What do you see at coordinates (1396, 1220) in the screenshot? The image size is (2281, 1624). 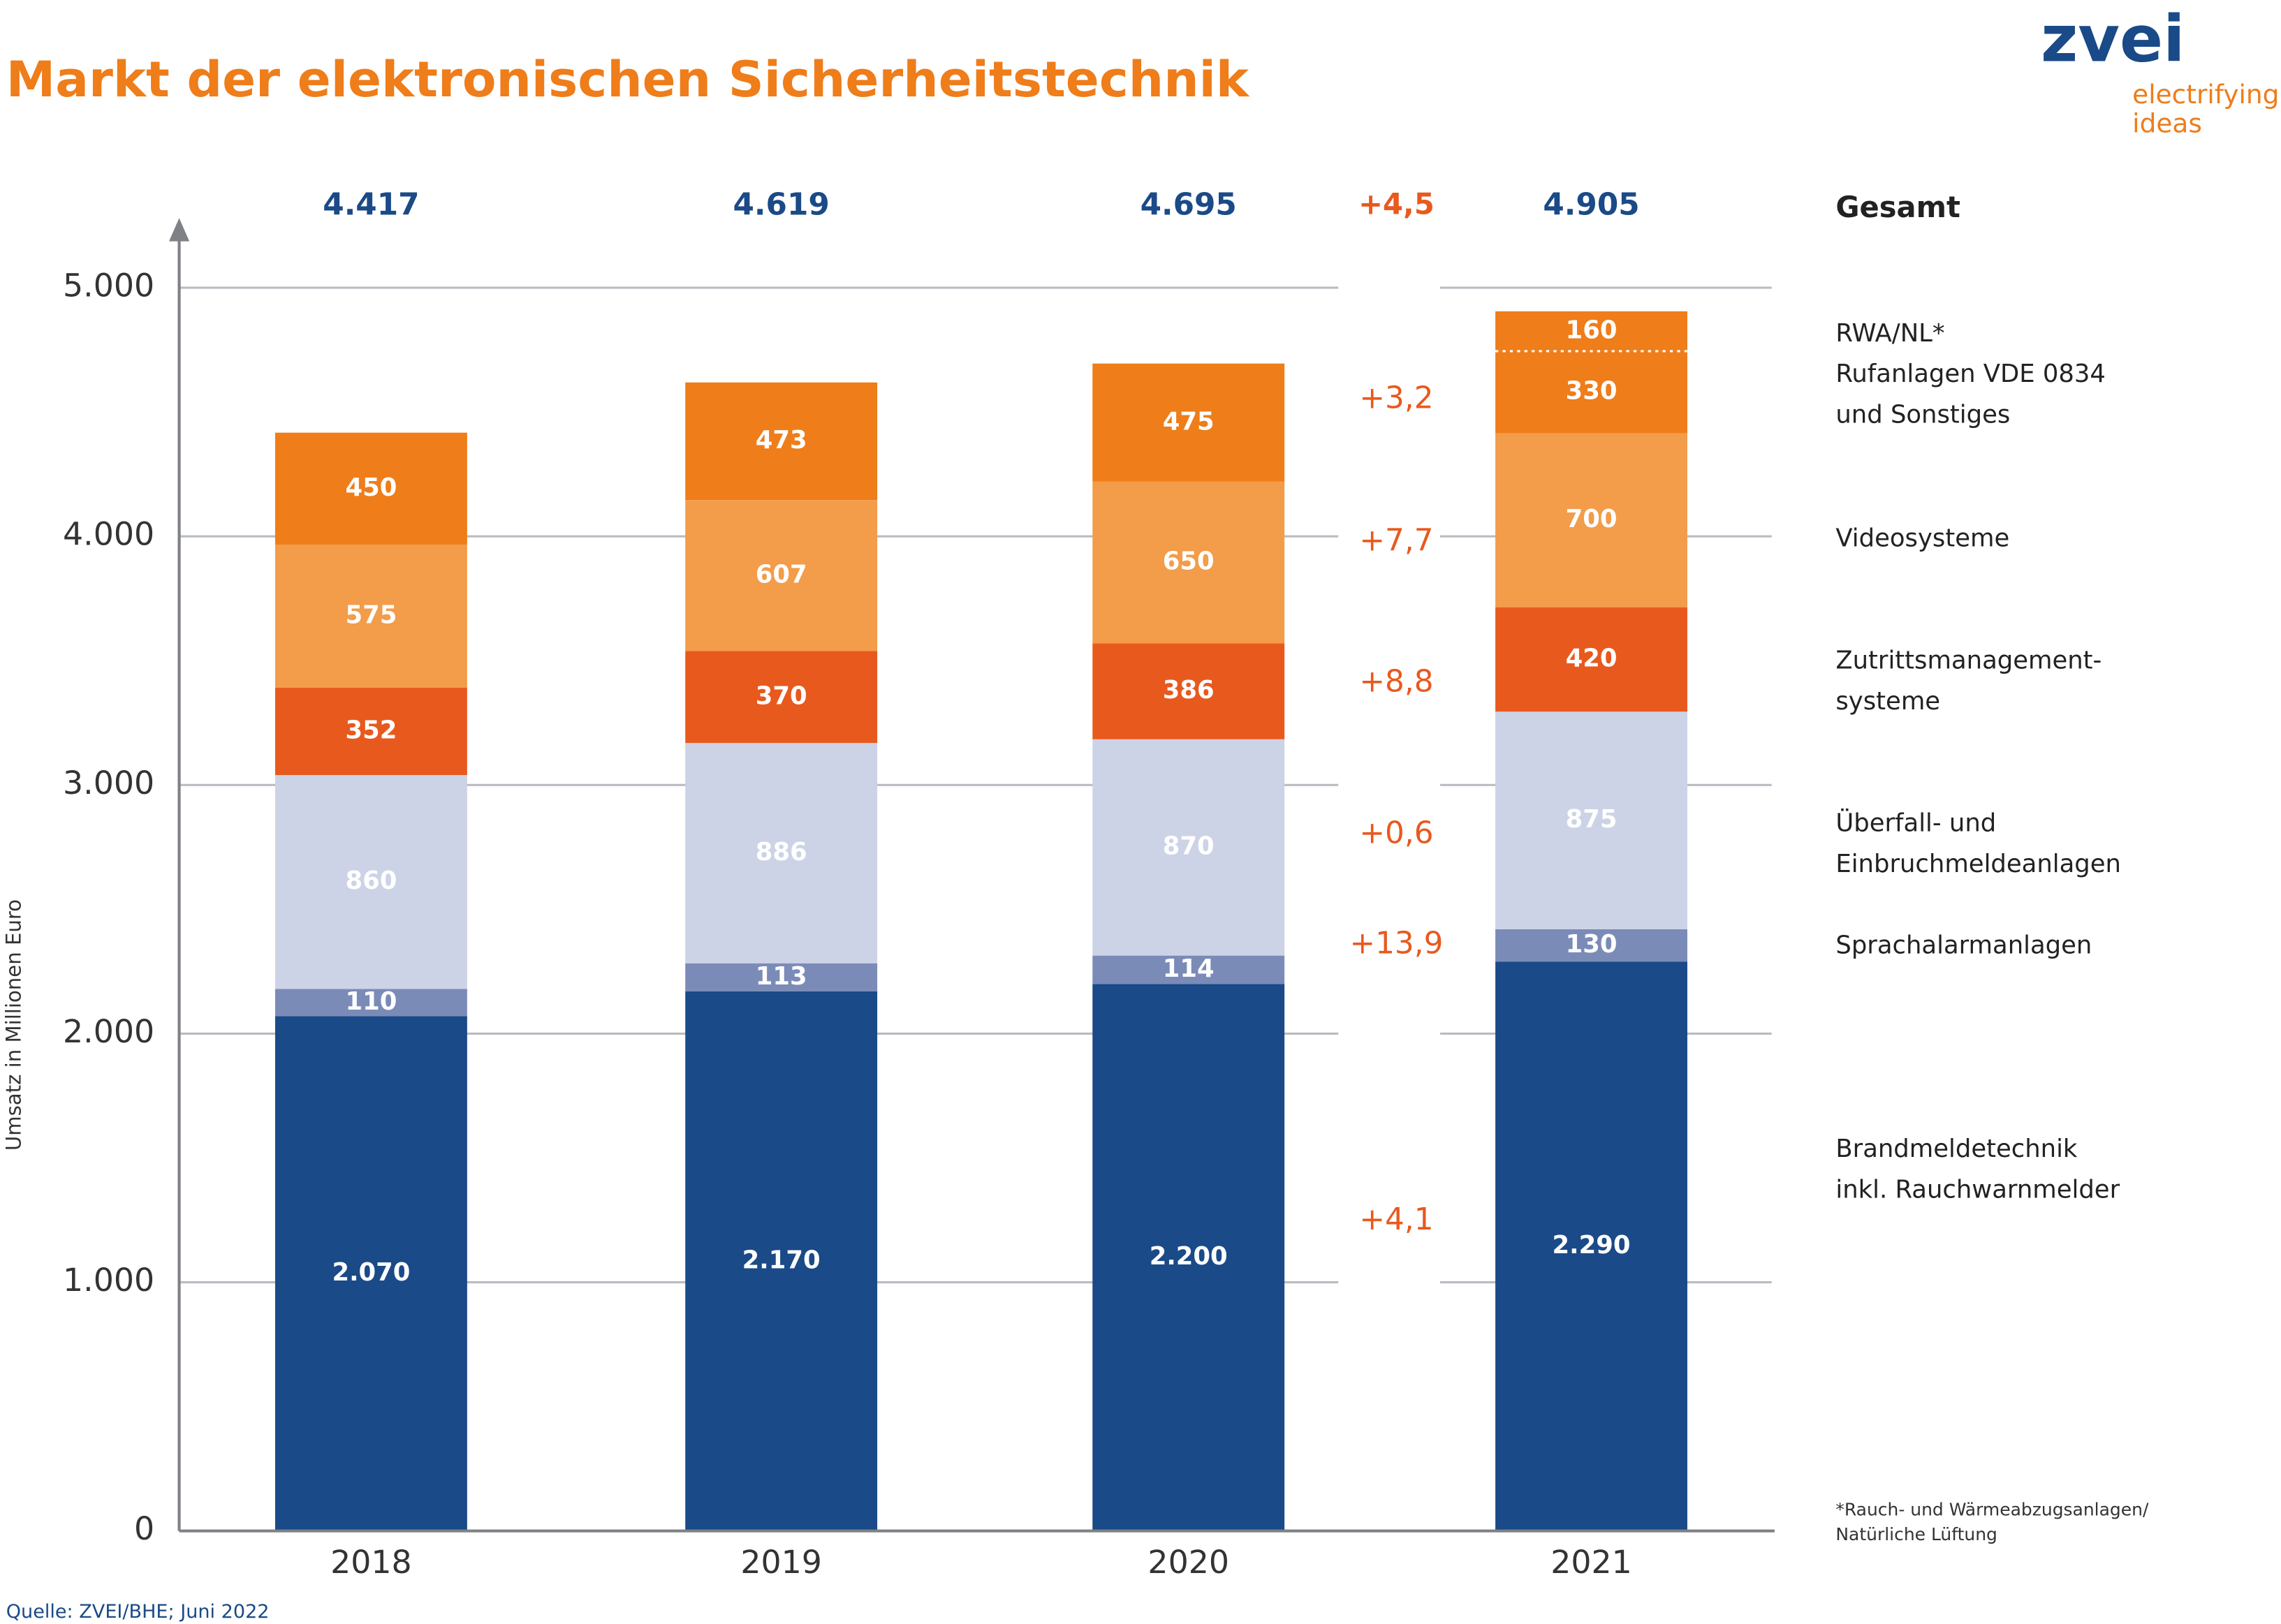 I see `growth-label: +4,1` at bounding box center [1396, 1220].